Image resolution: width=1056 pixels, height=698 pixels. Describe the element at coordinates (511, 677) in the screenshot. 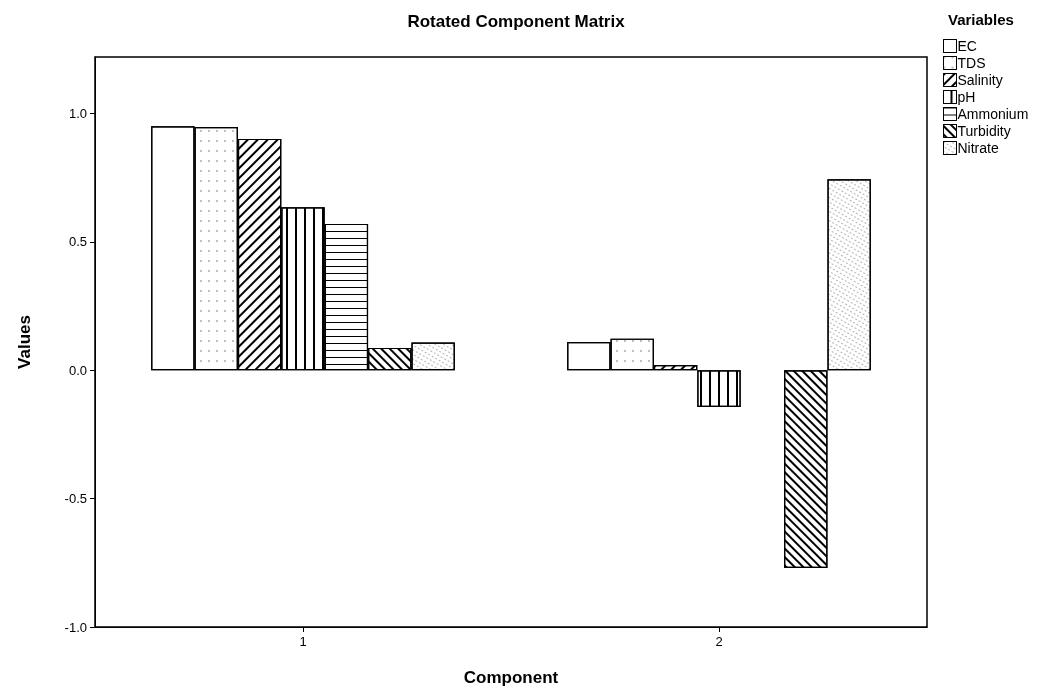

I see `x-axis-title: Component` at that location.